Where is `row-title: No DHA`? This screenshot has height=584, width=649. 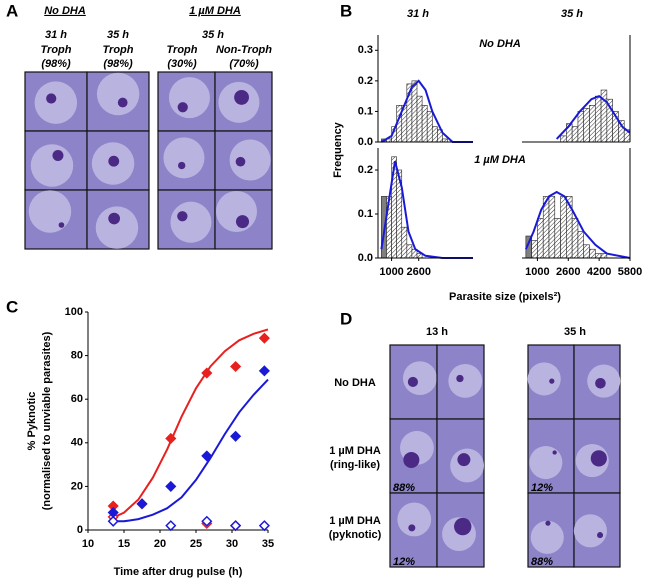
row-title: No DHA is located at coordinates (500, 44).